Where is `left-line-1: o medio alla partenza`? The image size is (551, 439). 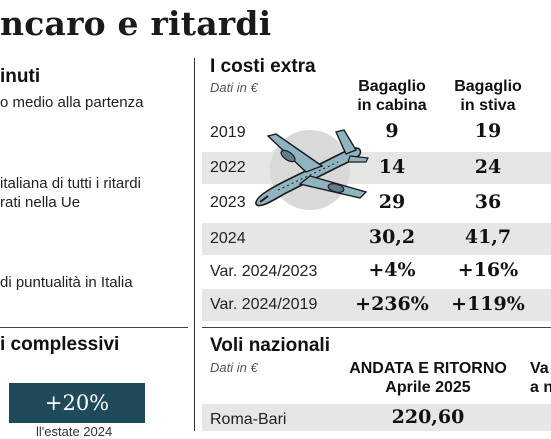
left-line-1: o medio alla partenza is located at coordinates (72, 102).